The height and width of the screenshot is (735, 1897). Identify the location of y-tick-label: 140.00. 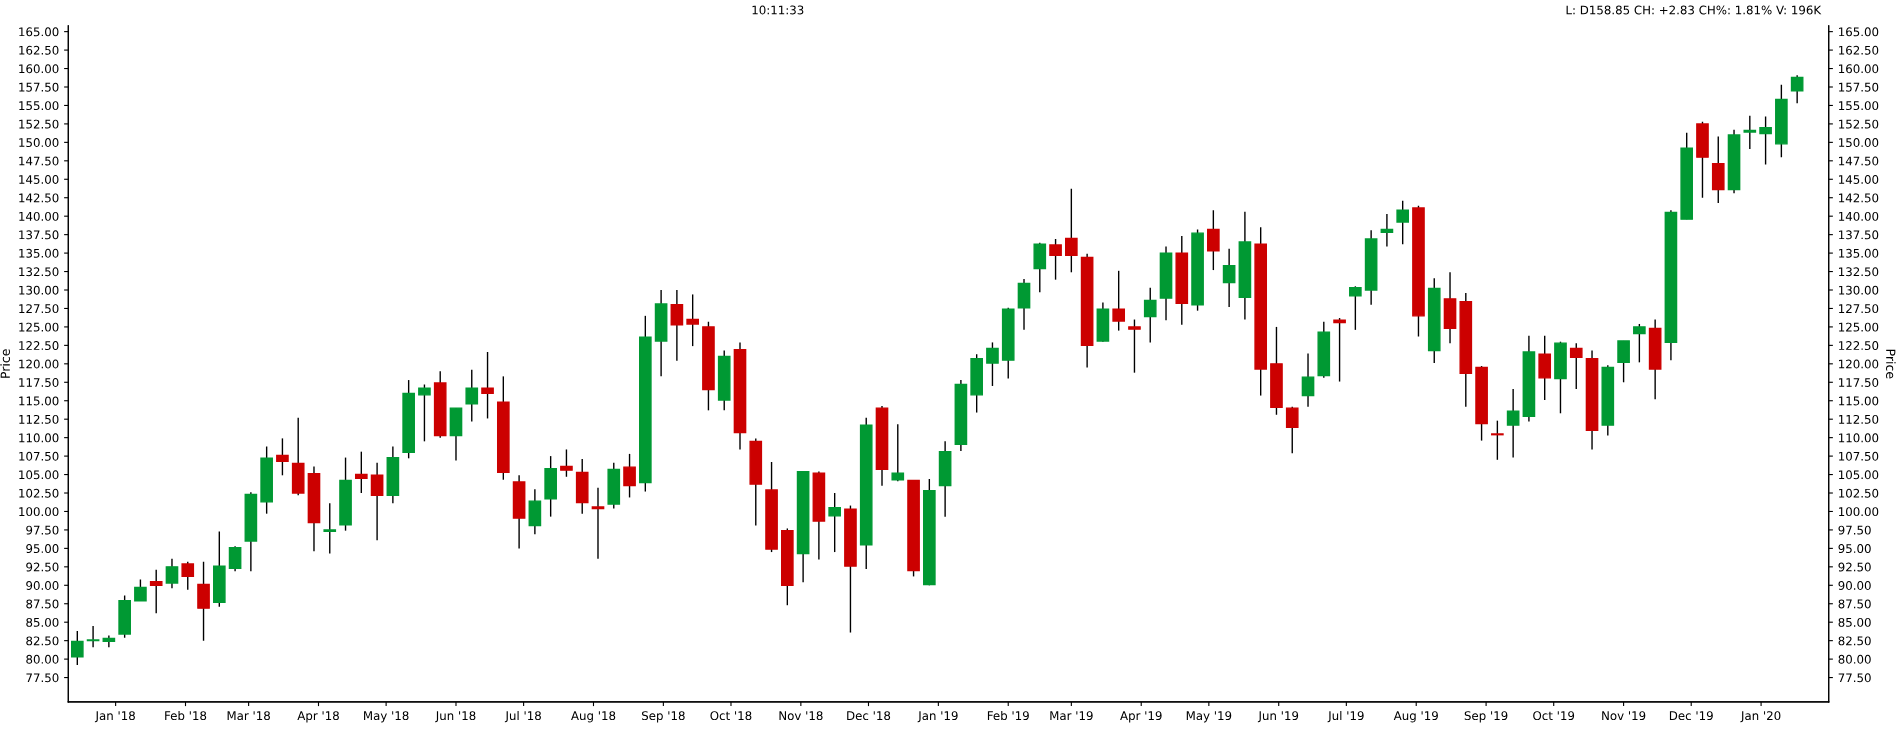
(39, 216).